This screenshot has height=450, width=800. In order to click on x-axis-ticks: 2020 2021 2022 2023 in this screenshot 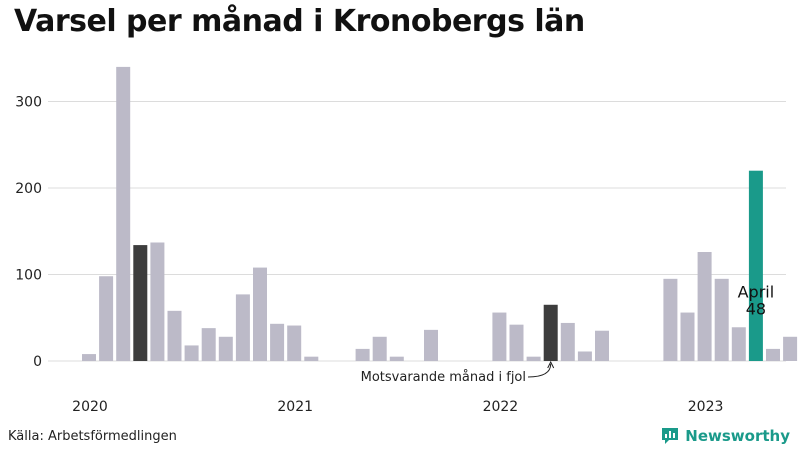, I will do `click(397, 407)`.